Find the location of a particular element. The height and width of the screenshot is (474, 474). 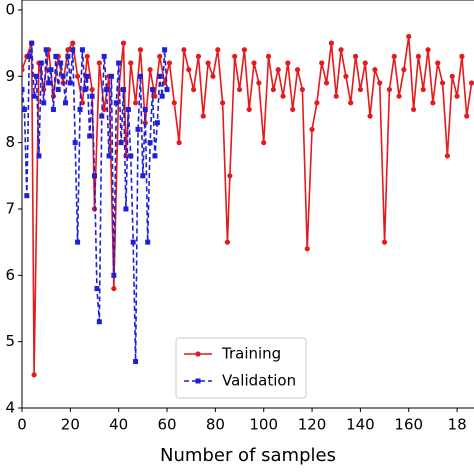

x-axis-label: Number of samples is located at coordinates (248, 455).